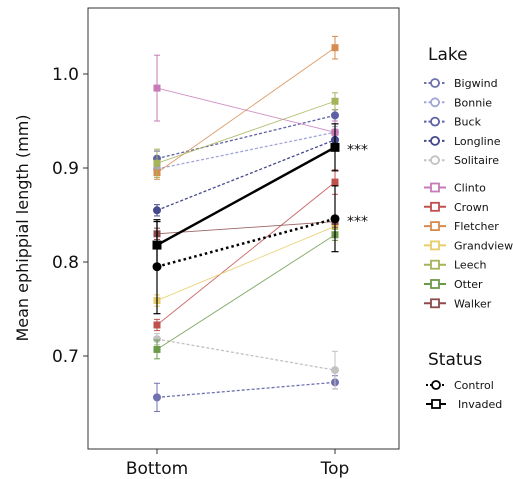 This screenshot has width=513, height=479. Describe the element at coordinates (65, 357) in the screenshot. I see `y-tick-label: 0.7` at that location.